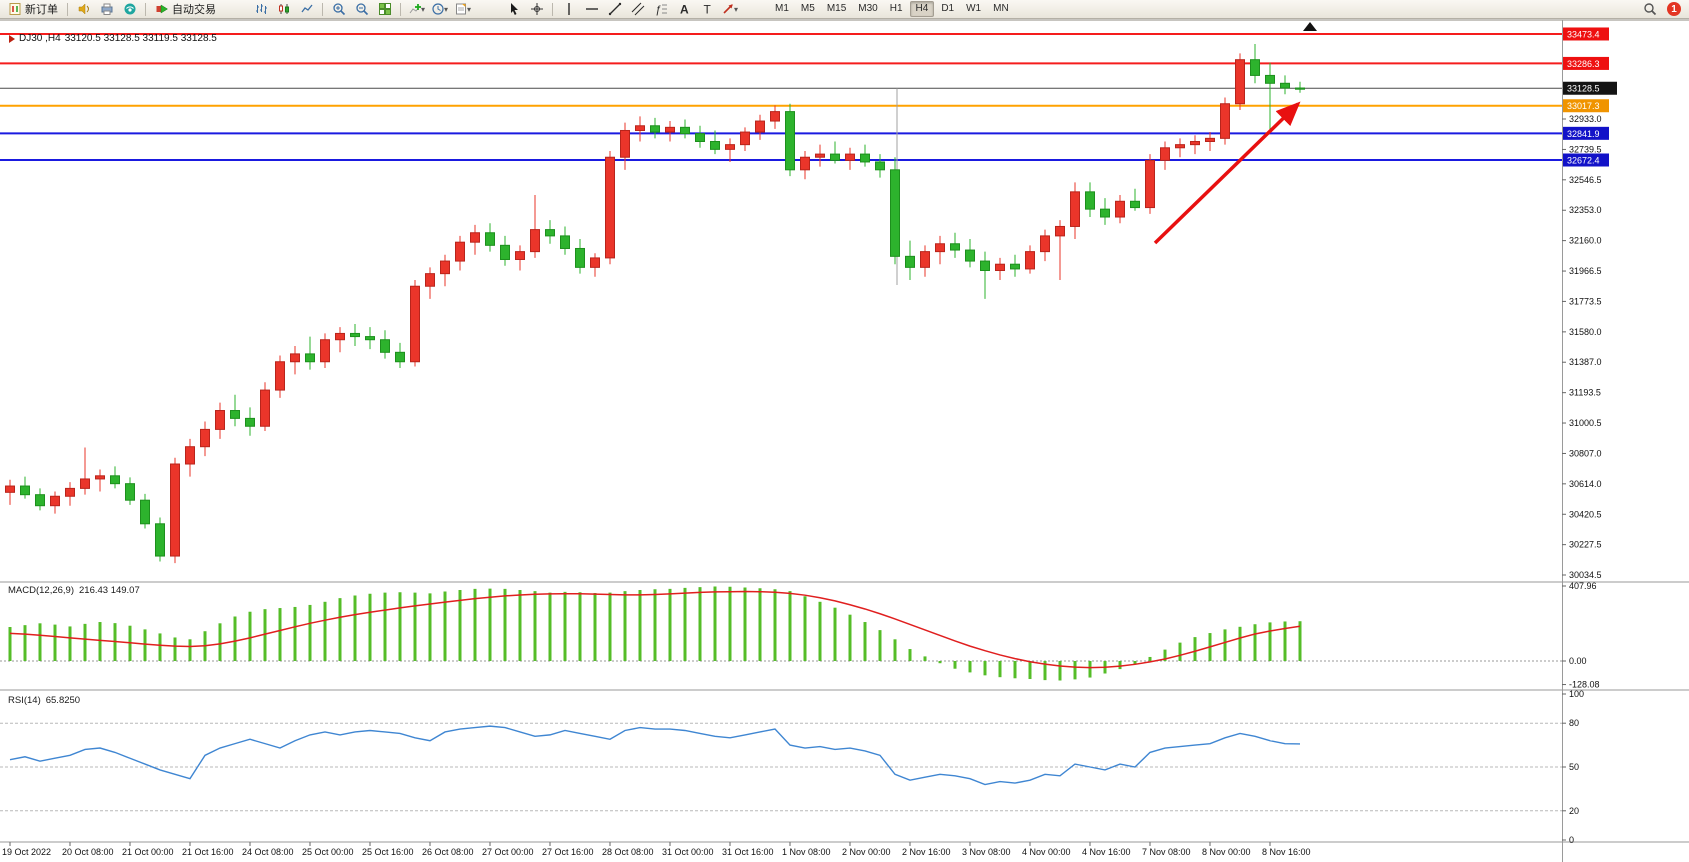 The width and height of the screenshot is (1689, 862). What do you see at coordinates (948, 8) in the screenshot?
I see `timeframe-d1-button: D1` at bounding box center [948, 8].